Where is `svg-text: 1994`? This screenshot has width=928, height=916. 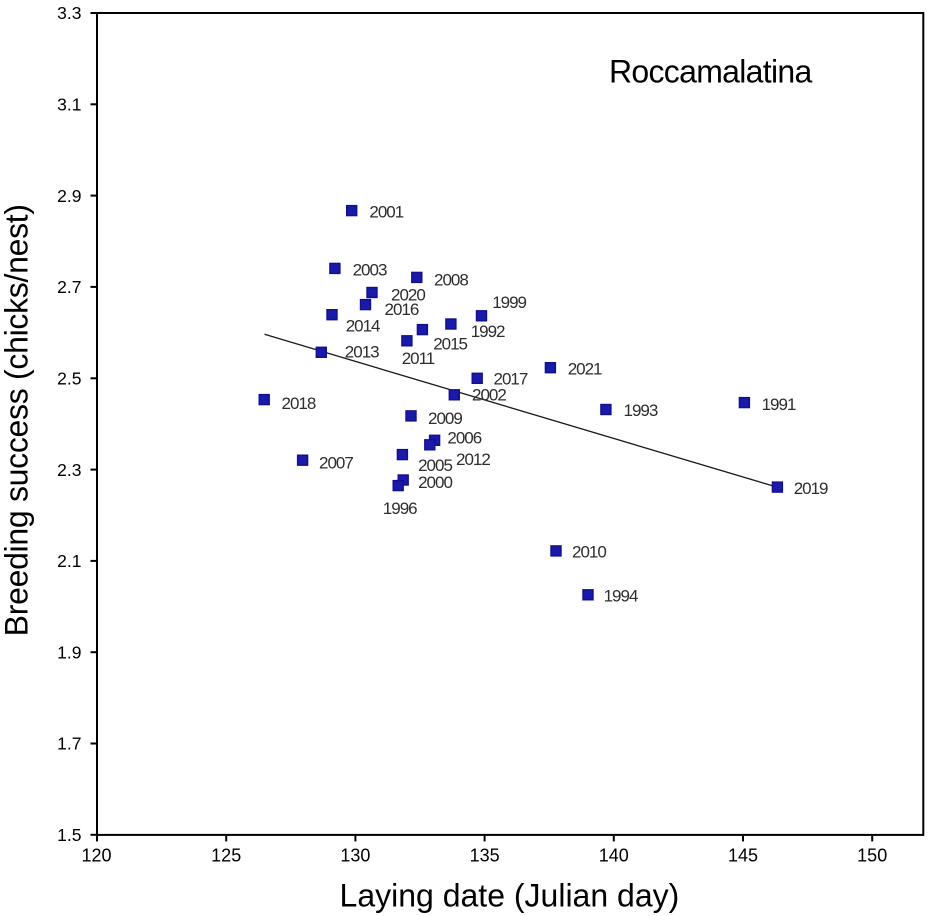 svg-text: 1994 is located at coordinates (621, 596).